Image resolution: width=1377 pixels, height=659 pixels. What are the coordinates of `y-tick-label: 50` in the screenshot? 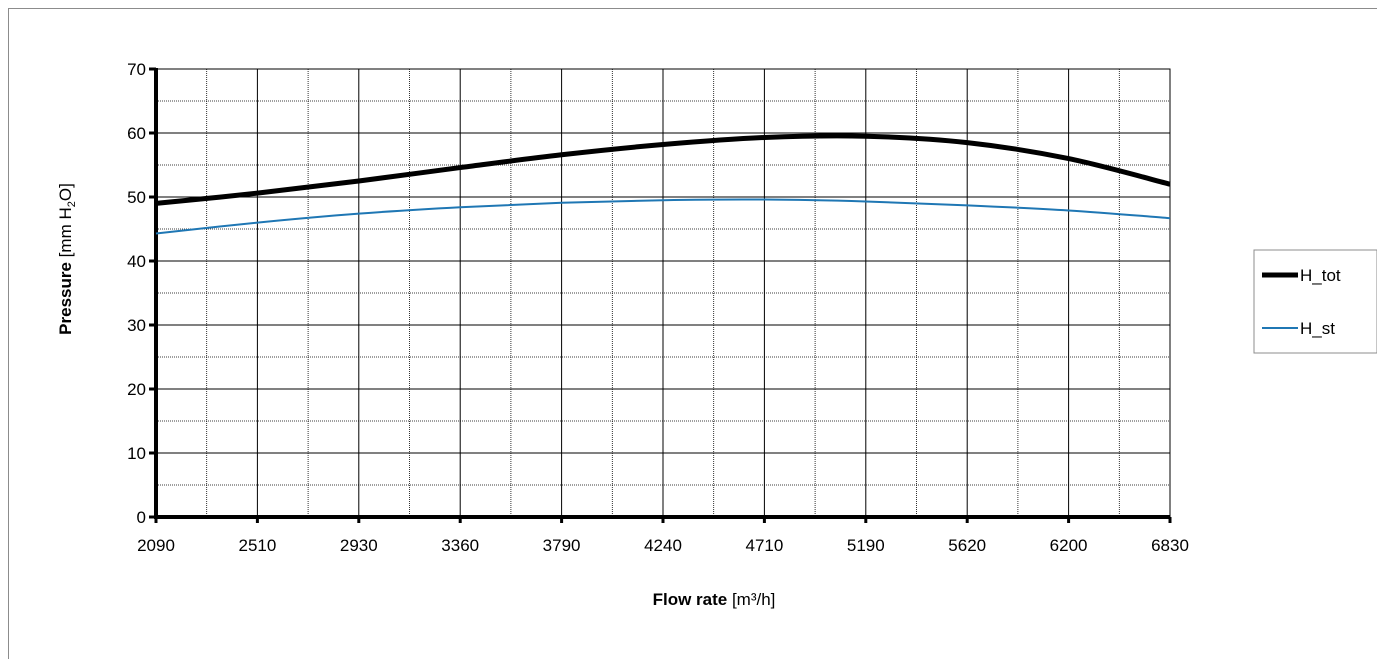 It's located at (136, 197).